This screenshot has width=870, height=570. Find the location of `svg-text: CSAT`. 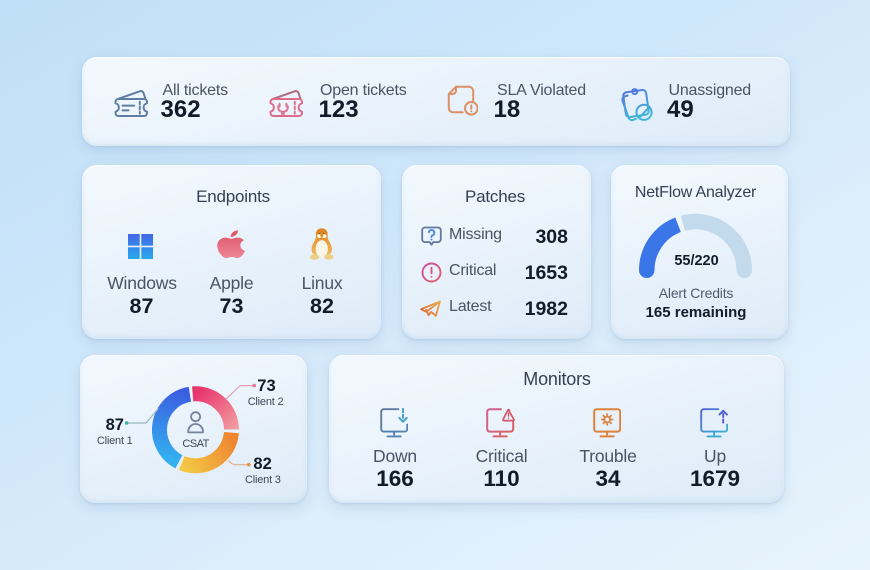

svg-text: CSAT is located at coordinates (195, 444).